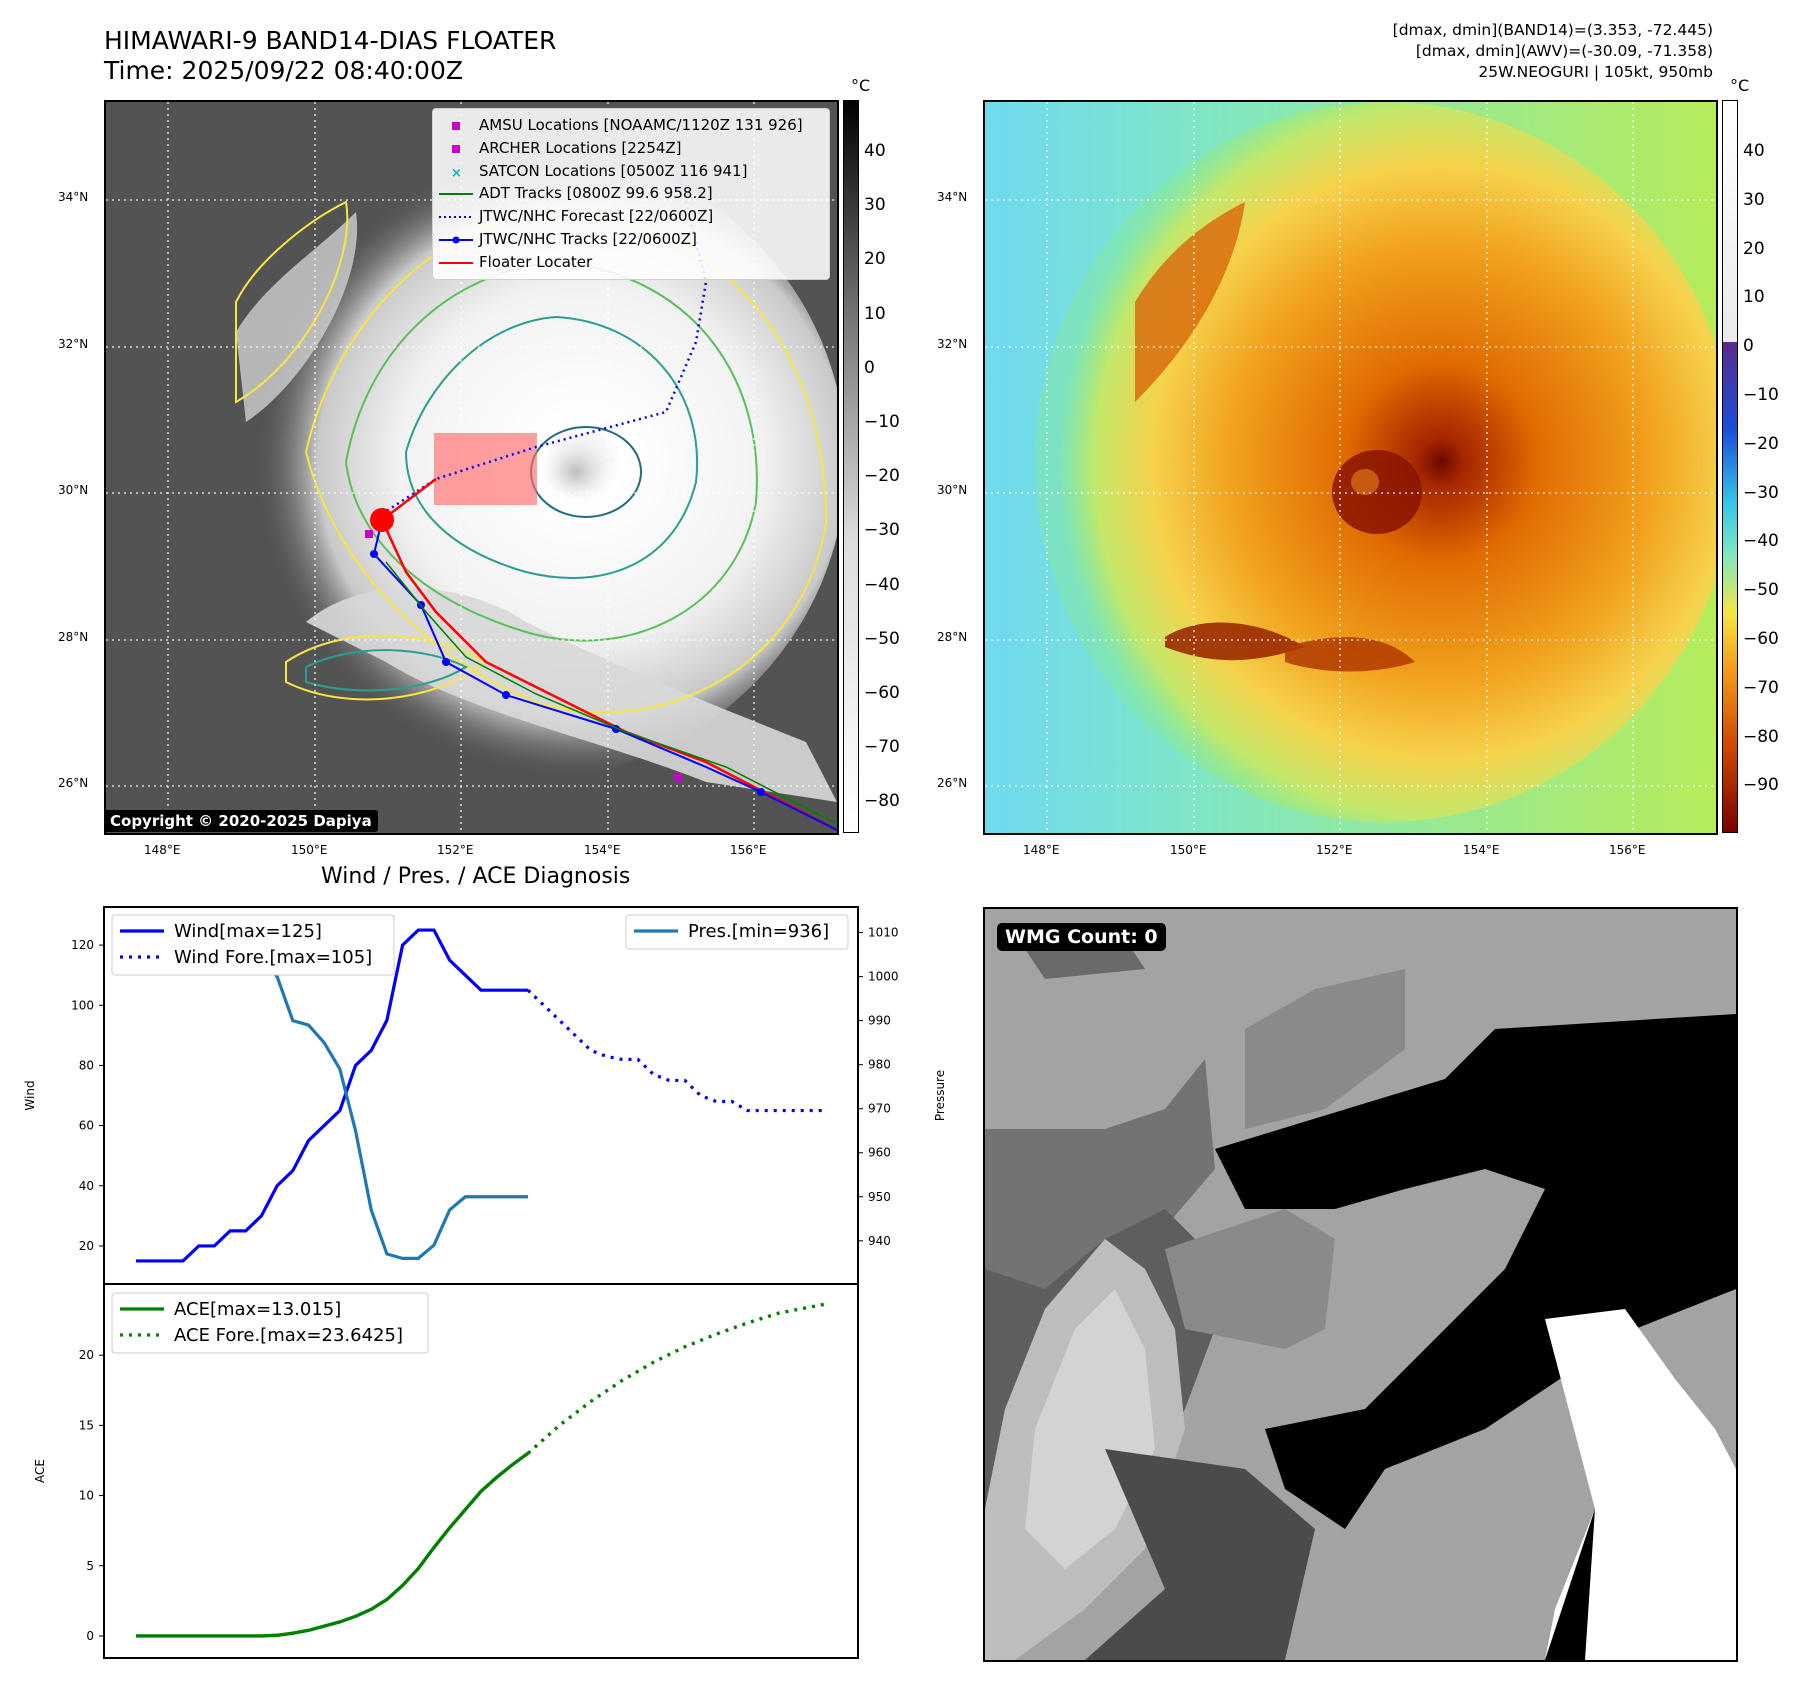 The image size is (1797, 1690). Describe the element at coordinates (641, 125) in the screenshot. I see `legend-label: AMSU Locations [NOAAMC/1120Z 131 926]` at that location.